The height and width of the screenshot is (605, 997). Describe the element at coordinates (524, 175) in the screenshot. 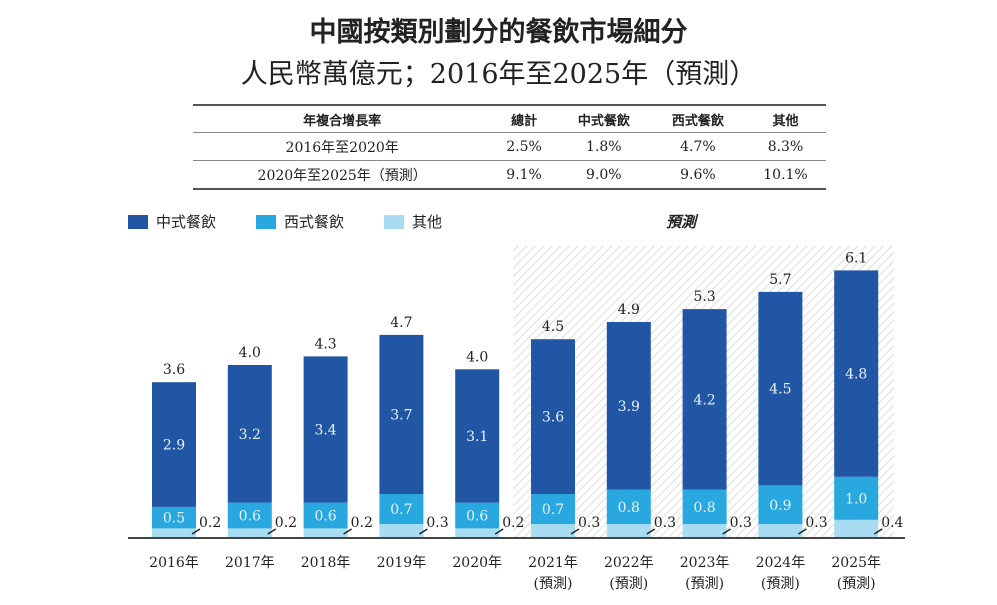

I see `cell: 9.1%` at that location.